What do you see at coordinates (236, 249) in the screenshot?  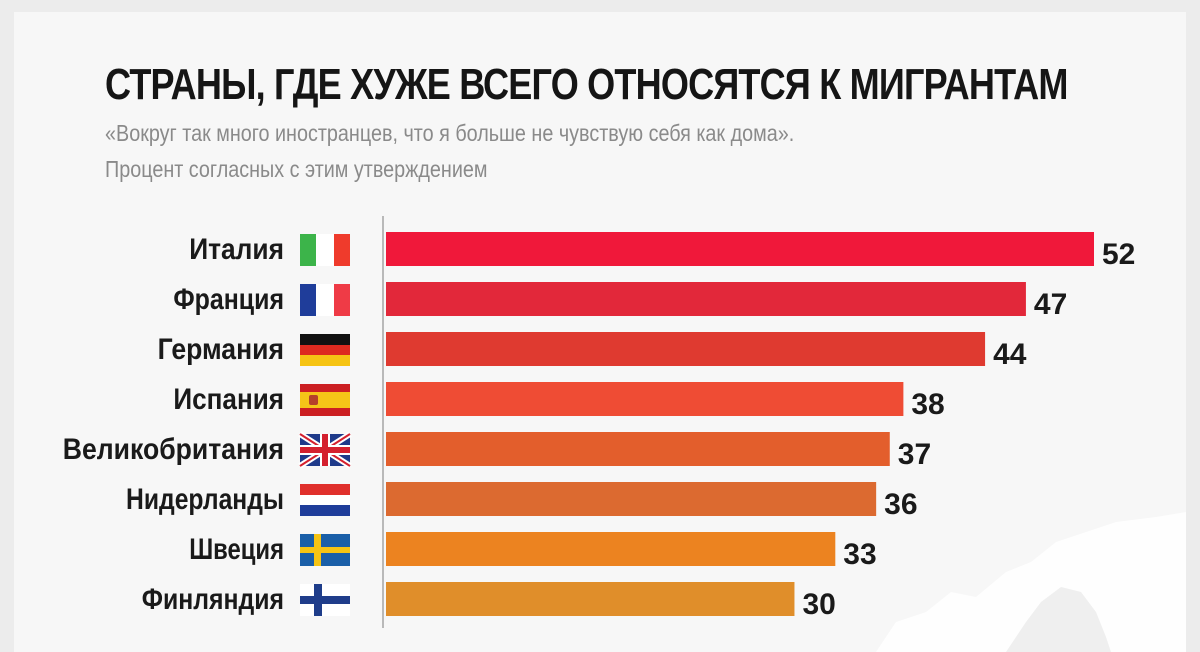 I see `category-label: Италия` at bounding box center [236, 249].